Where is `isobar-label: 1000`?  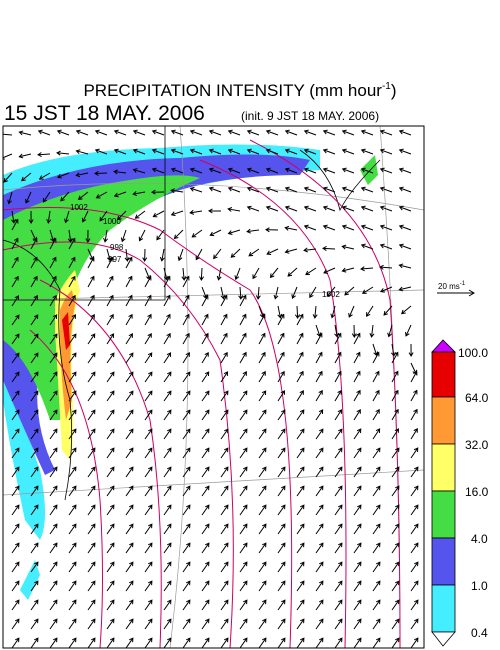
isobar-label: 1000 is located at coordinates (112, 221).